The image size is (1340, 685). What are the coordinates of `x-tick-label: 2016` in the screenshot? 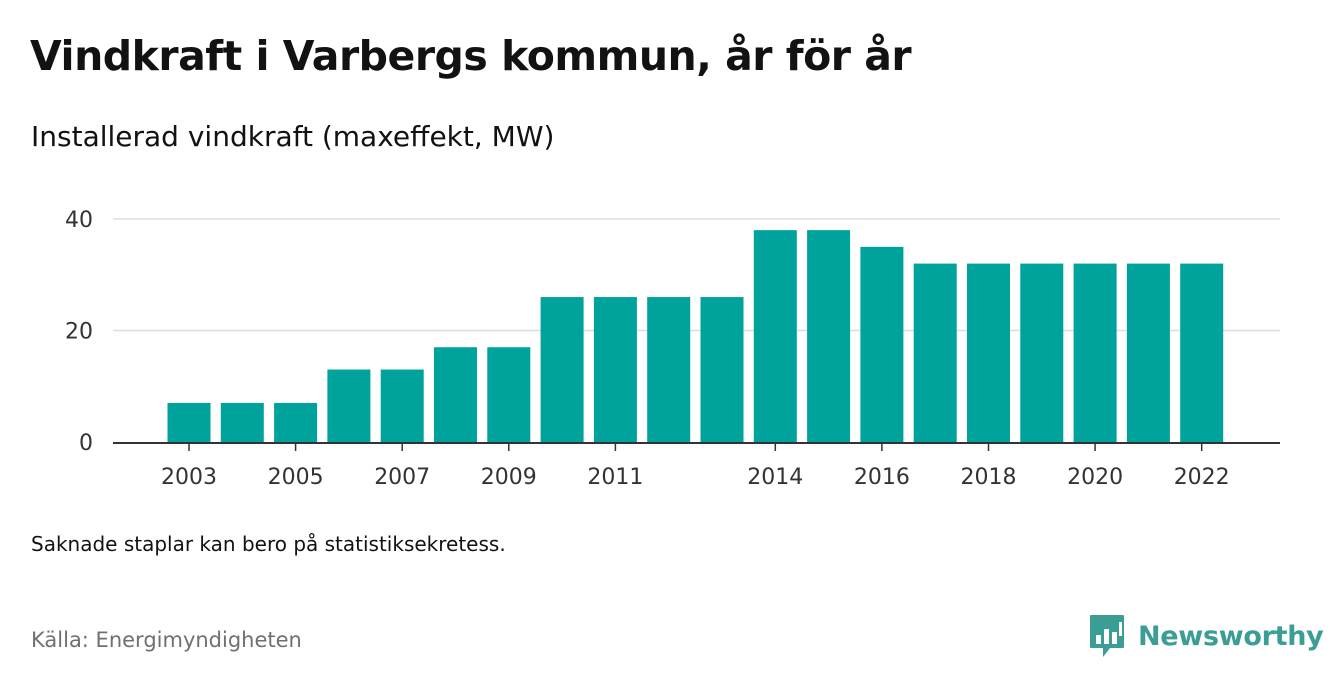 It's located at (882, 477).